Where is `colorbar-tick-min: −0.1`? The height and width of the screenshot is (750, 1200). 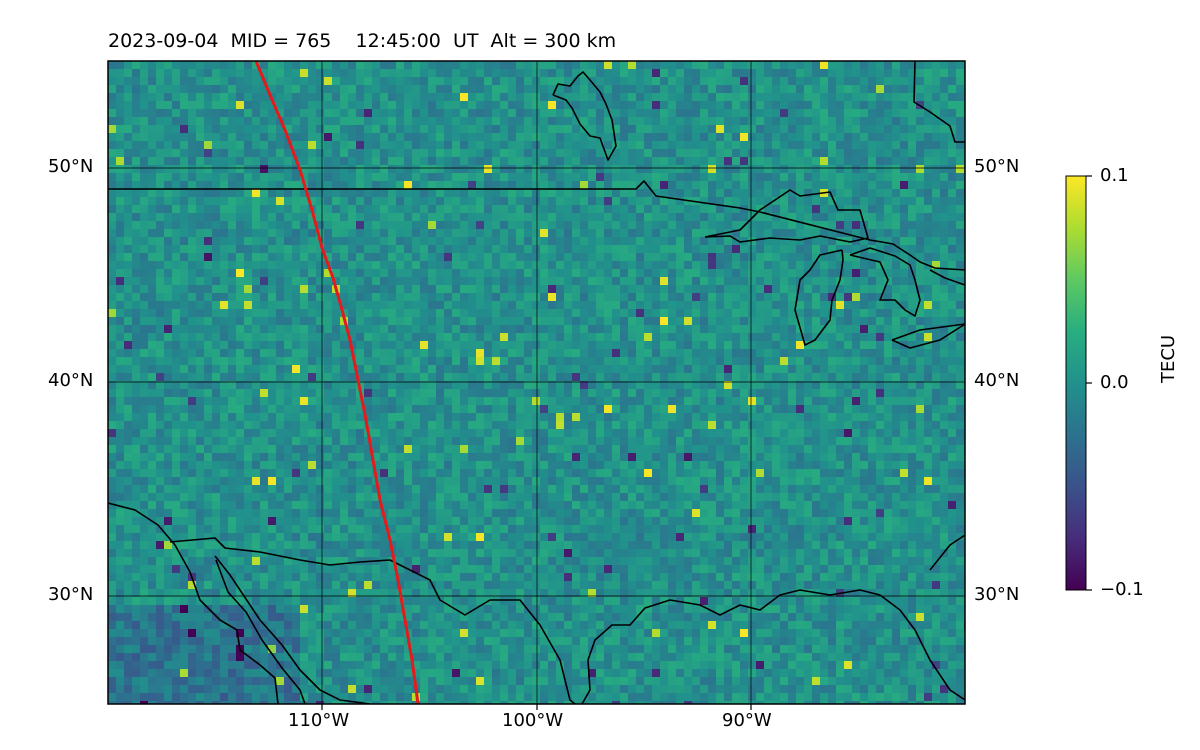 colorbar-tick-min: −0.1 is located at coordinates (1122, 589).